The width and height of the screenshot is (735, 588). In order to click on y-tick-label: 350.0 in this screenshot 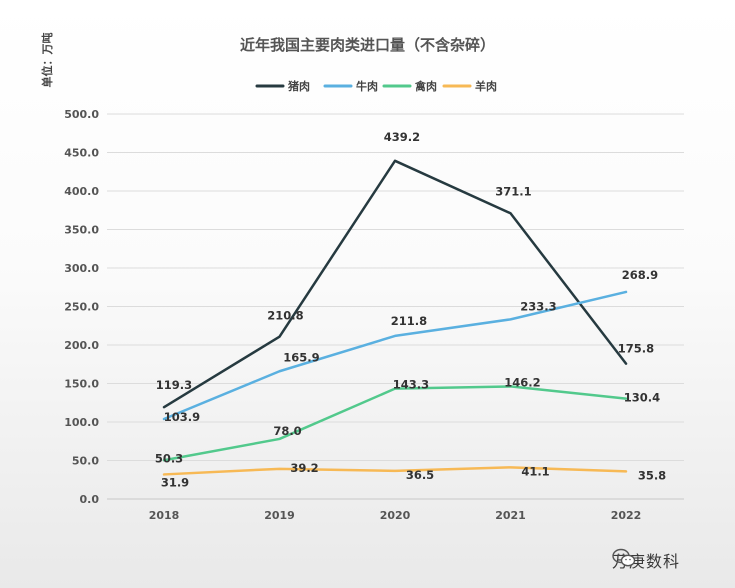, I will do `click(81, 230)`.